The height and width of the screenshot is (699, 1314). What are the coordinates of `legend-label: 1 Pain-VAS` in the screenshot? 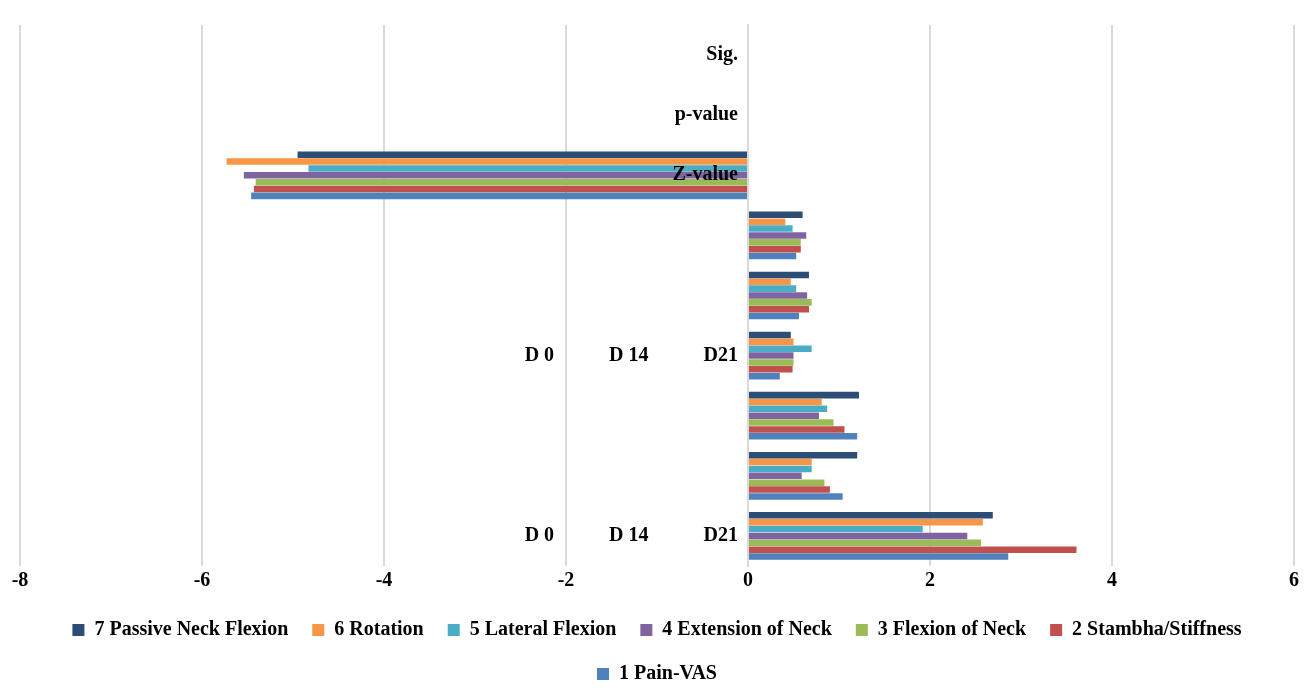 It's located at (668, 672).